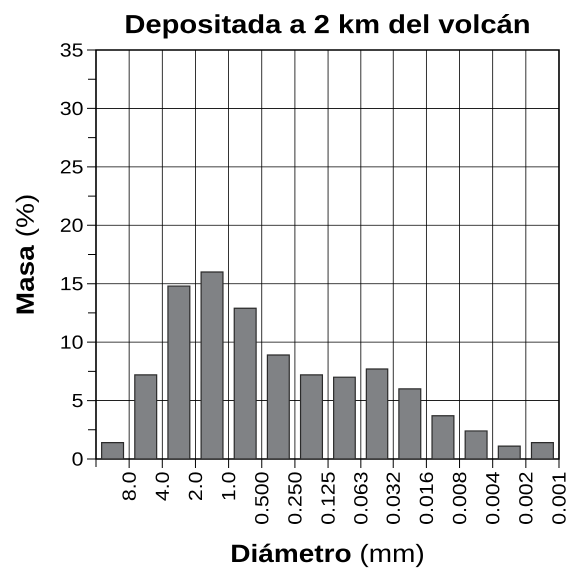 The height and width of the screenshot is (575, 569). Describe the element at coordinates (77, 459) in the screenshot. I see `y-tick-label: 0` at that location.